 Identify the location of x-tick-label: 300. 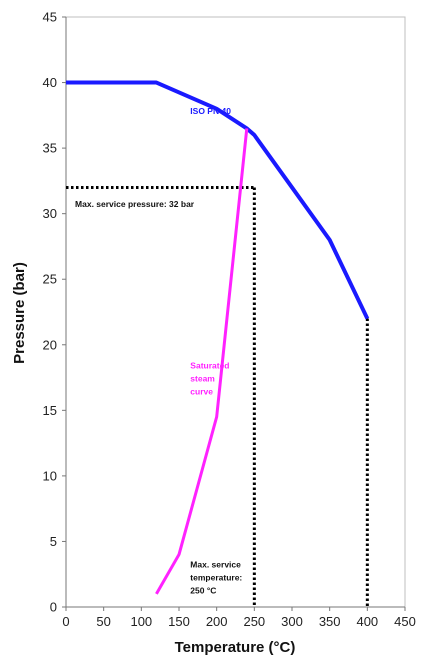
(292, 621).